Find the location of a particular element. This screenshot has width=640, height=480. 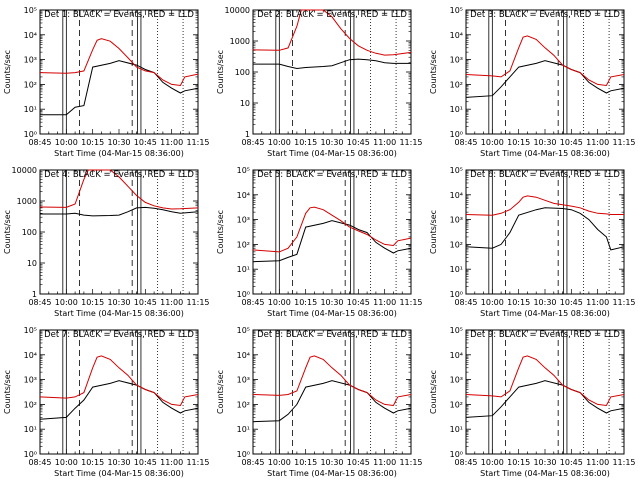

y-tick-label: 1000 is located at coordinates (240, 41).